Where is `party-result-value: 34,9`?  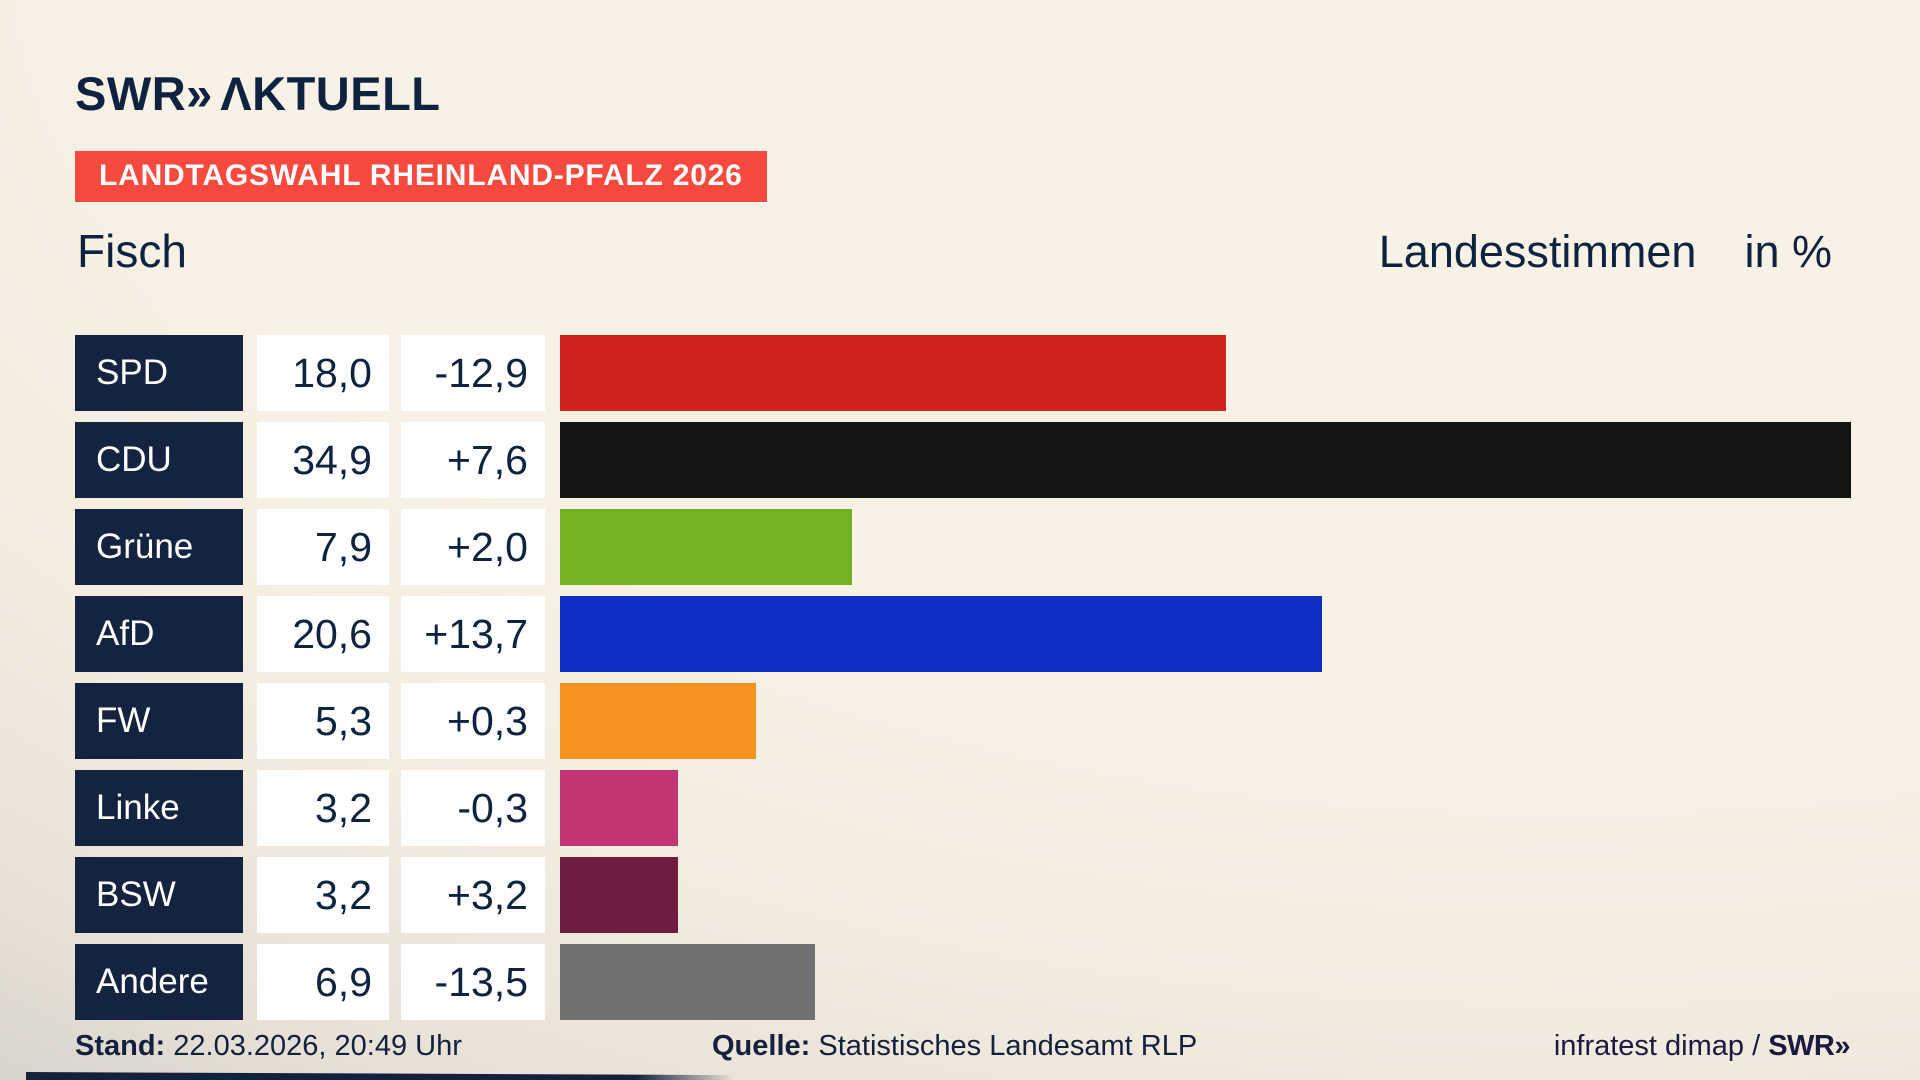 party-result-value: 34,9 is located at coordinates (323, 460).